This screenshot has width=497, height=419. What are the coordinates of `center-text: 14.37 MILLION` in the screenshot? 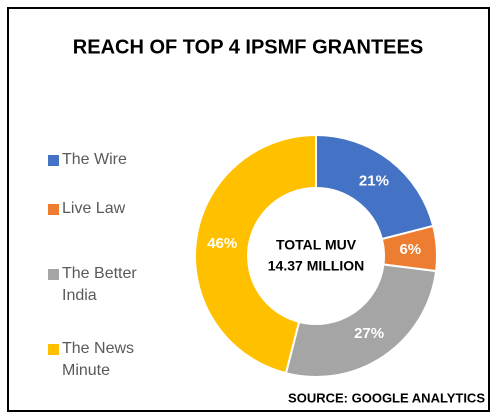 It's located at (316, 266).